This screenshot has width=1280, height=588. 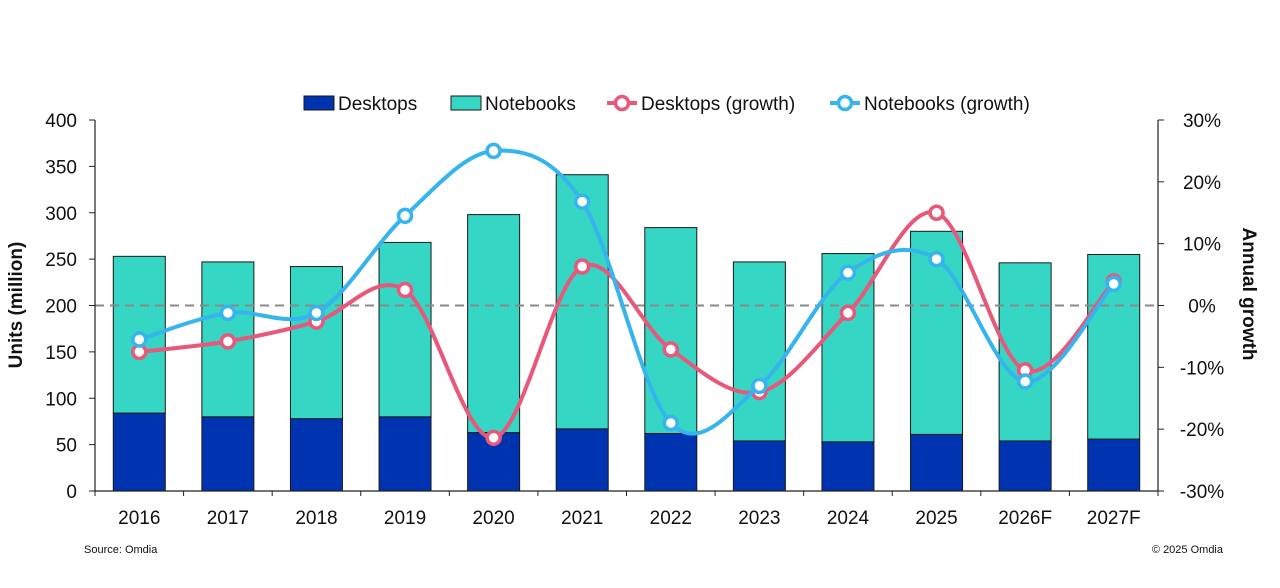 What do you see at coordinates (671, 423) in the screenshot?
I see `point-notebooks-growth-2022` at bounding box center [671, 423].